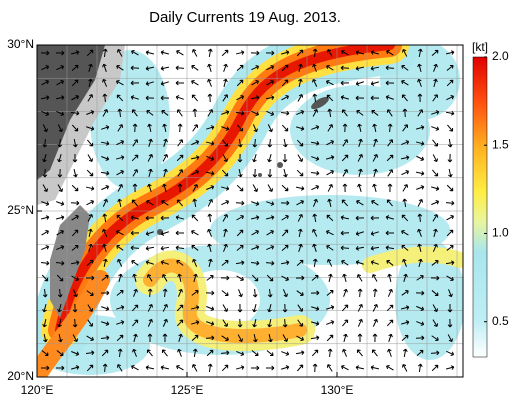  I want to click on y-tick-label: 25°N, so click(20, 210).